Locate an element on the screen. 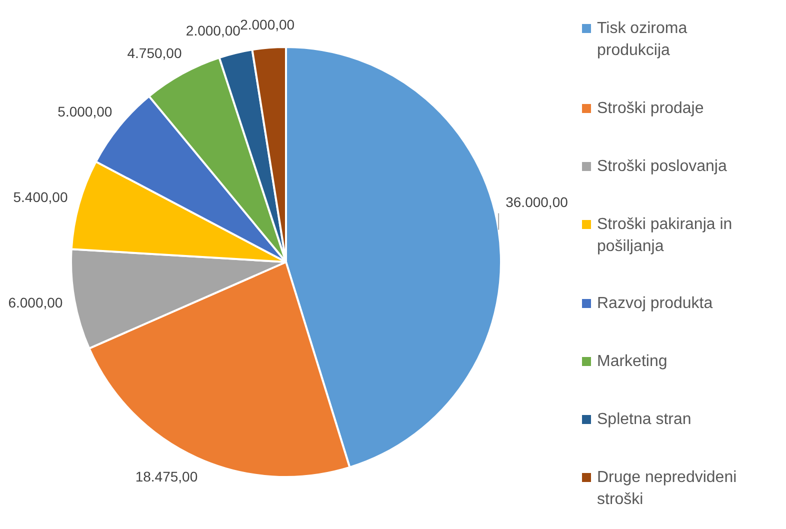 The height and width of the screenshot is (529, 786). data-label: 36.000,00 is located at coordinates (537, 202).